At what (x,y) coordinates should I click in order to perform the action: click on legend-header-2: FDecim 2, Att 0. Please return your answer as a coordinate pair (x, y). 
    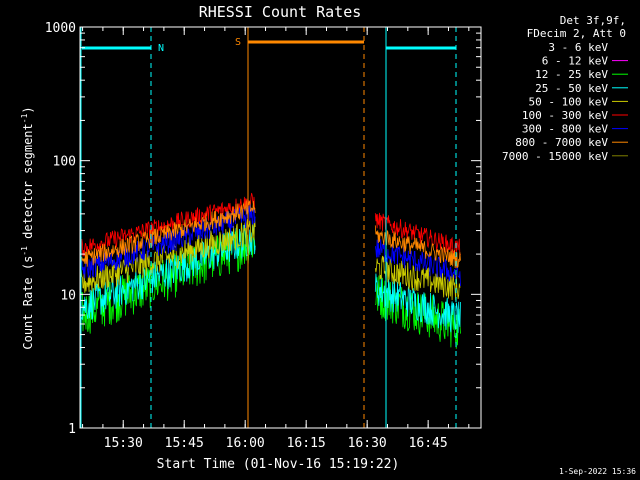
    Looking at the image, I should click on (576, 33).